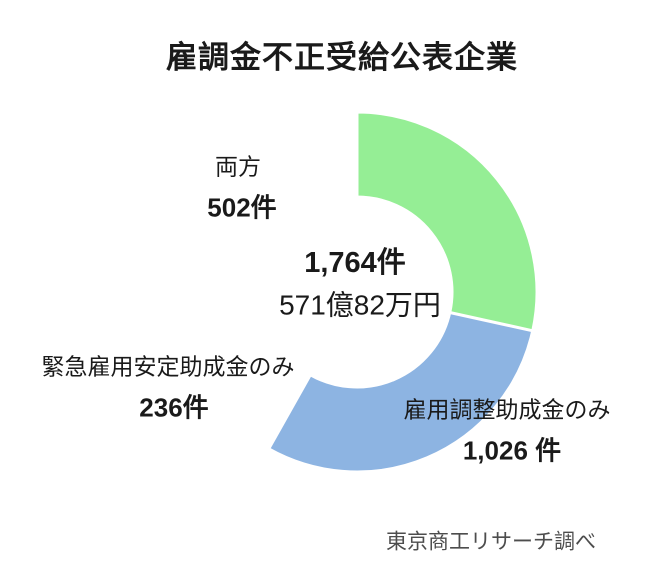 The width and height of the screenshot is (650, 580). What do you see at coordinates (355, 263) in the screenshot?
I see `center-total: 1,764件` at bounding box center [355, 263].